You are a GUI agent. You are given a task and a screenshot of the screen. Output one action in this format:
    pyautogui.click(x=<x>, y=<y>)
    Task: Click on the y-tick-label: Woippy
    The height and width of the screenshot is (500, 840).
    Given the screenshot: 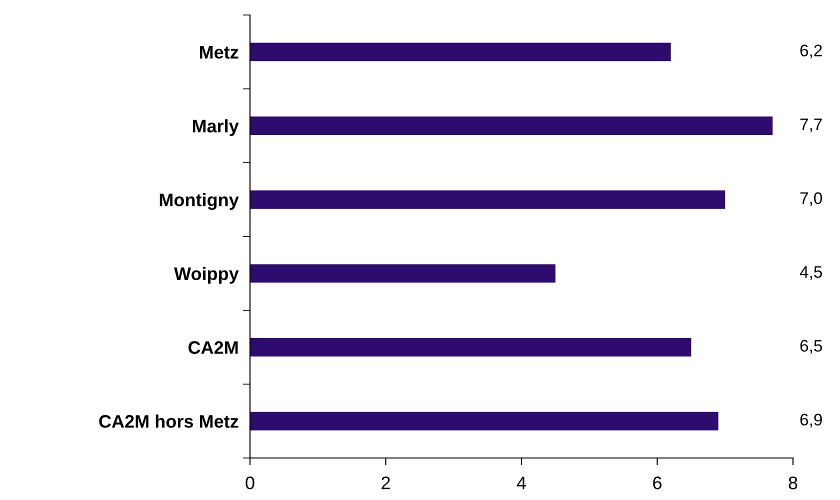 What is the action you would take?
    pyautogui.click(x=206, y=275)
    